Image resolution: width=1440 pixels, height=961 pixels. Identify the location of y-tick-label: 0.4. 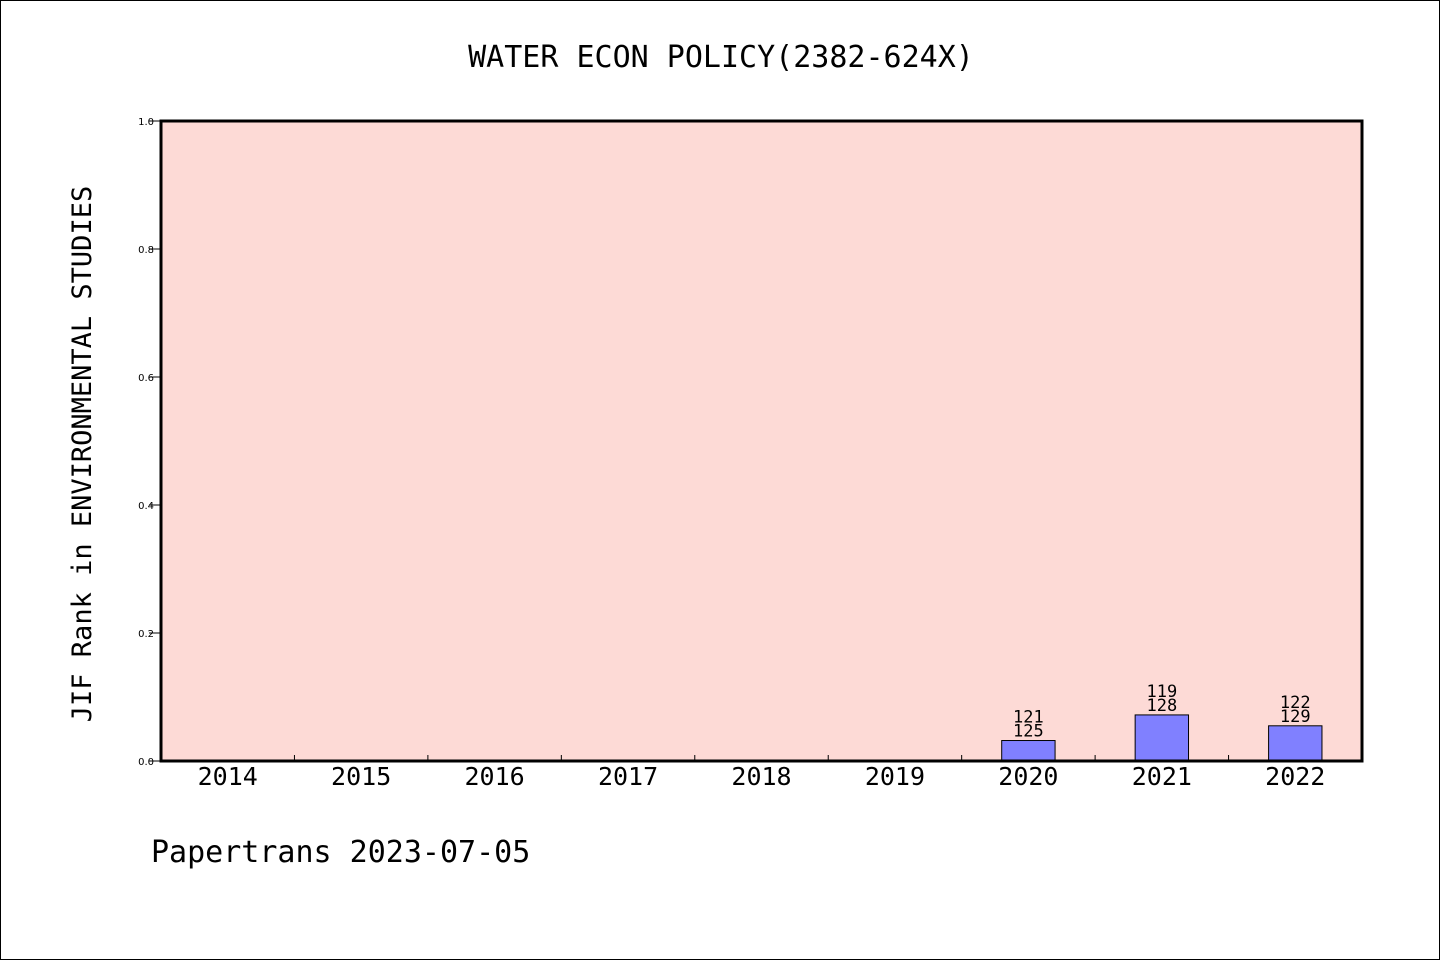
(146, 506).